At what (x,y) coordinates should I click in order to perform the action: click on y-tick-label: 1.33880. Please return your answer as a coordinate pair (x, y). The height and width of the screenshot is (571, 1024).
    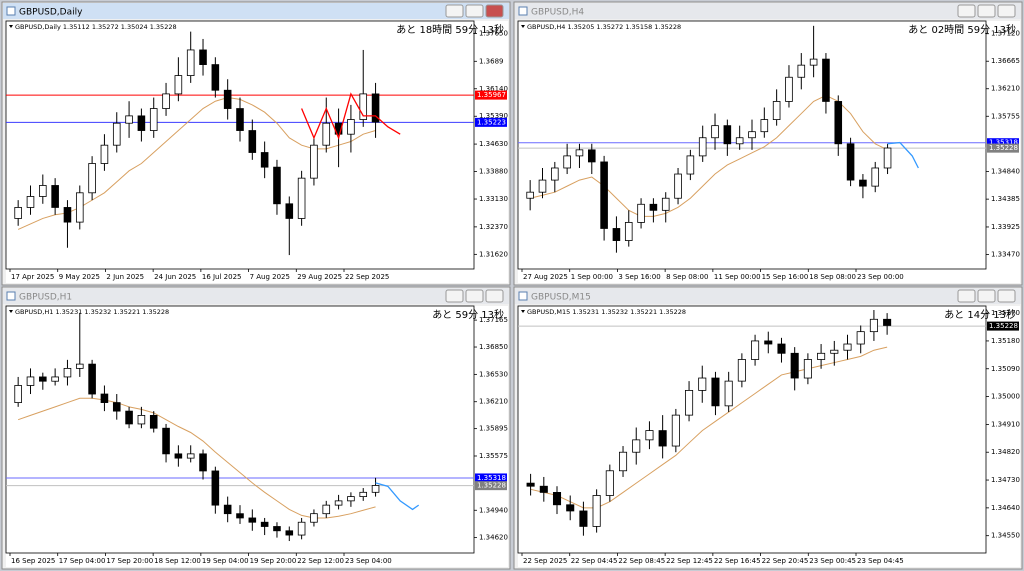
    Looking at the image, I should click on (493, 172).